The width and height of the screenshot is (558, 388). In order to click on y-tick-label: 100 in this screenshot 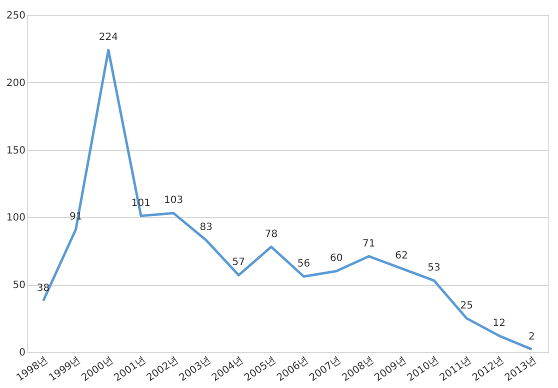, I will do `click(16, 218)`.